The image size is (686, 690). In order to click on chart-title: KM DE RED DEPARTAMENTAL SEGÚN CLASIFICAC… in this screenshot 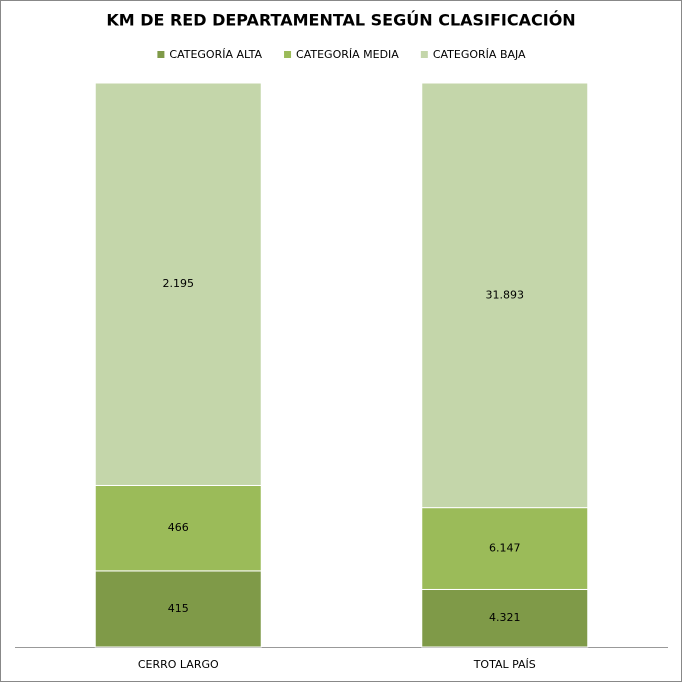, I will do `click(340, 20)`.